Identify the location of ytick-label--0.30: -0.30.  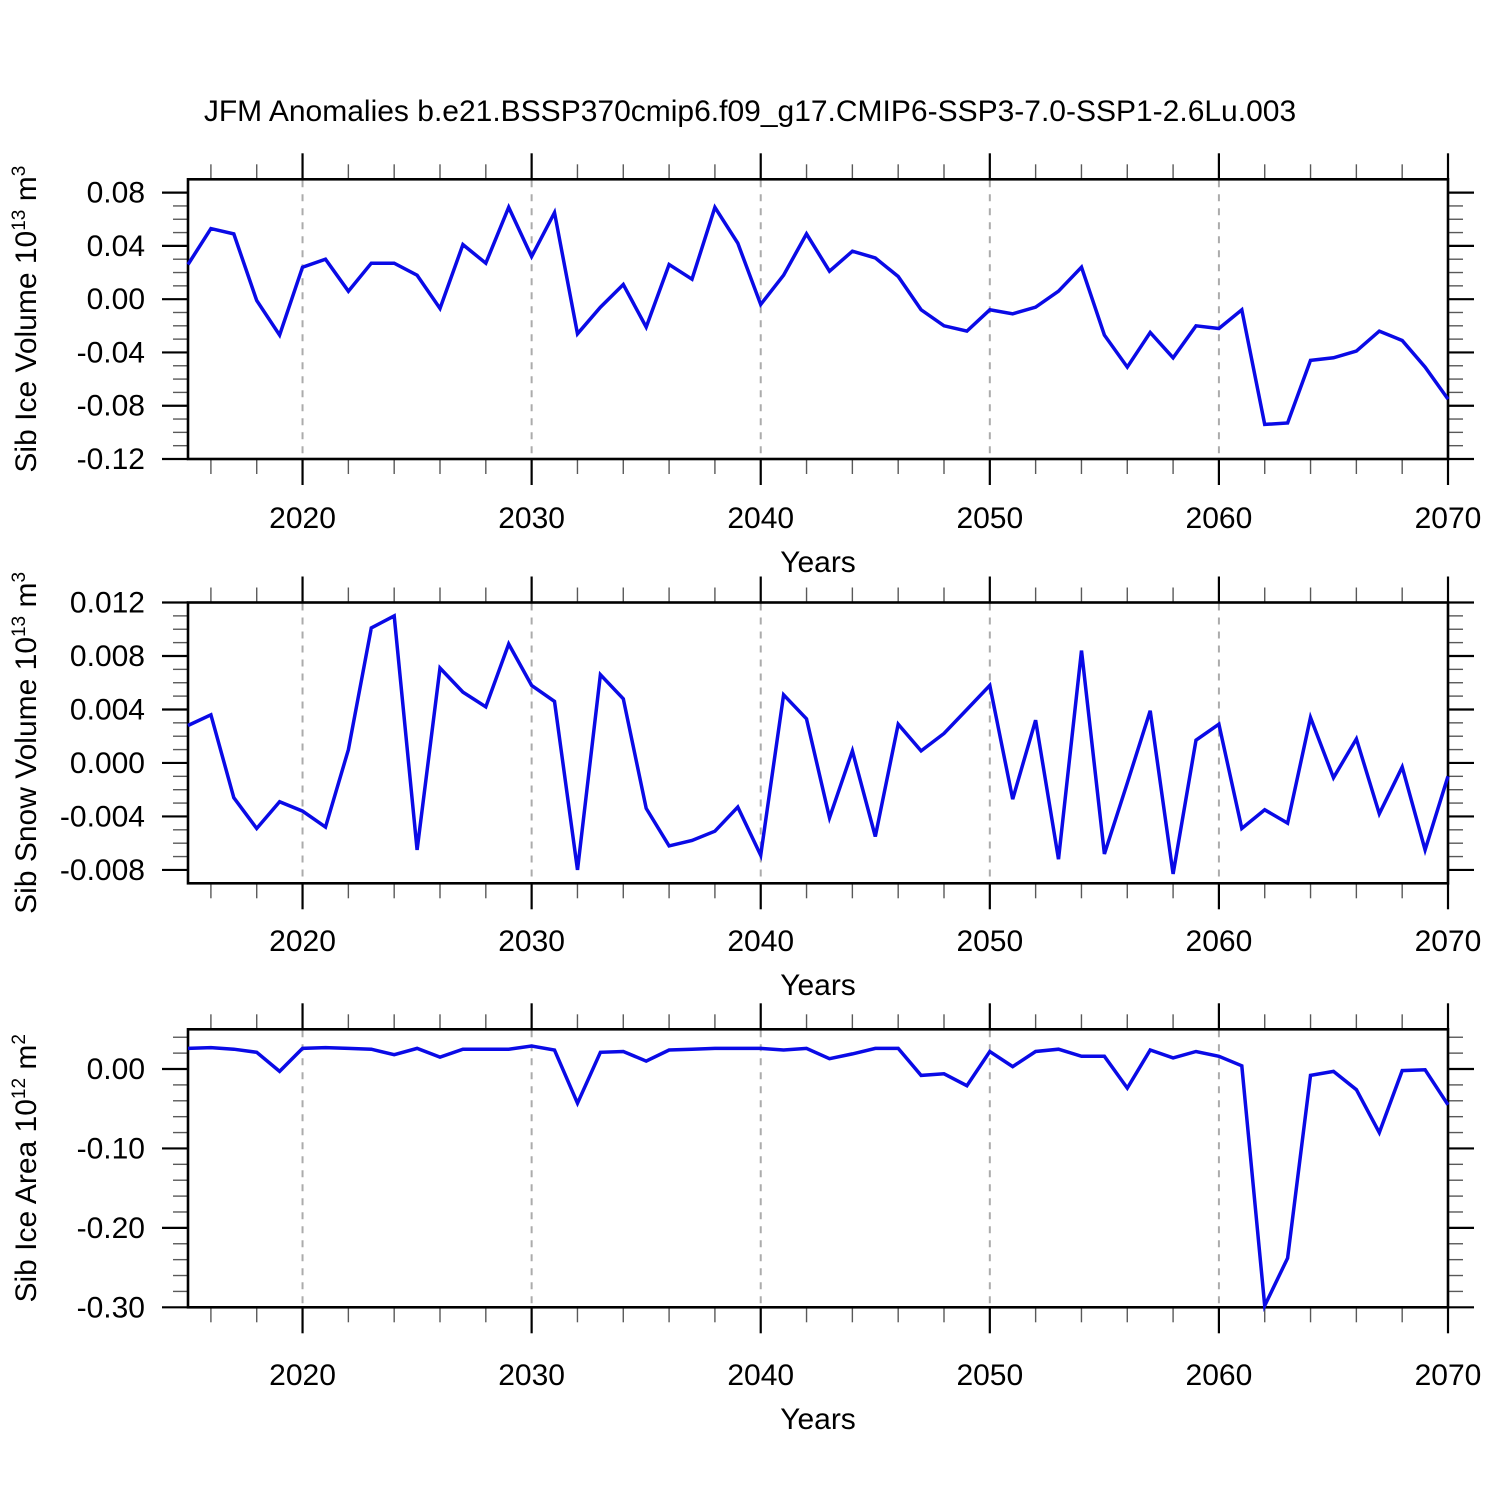
(111, 1307).